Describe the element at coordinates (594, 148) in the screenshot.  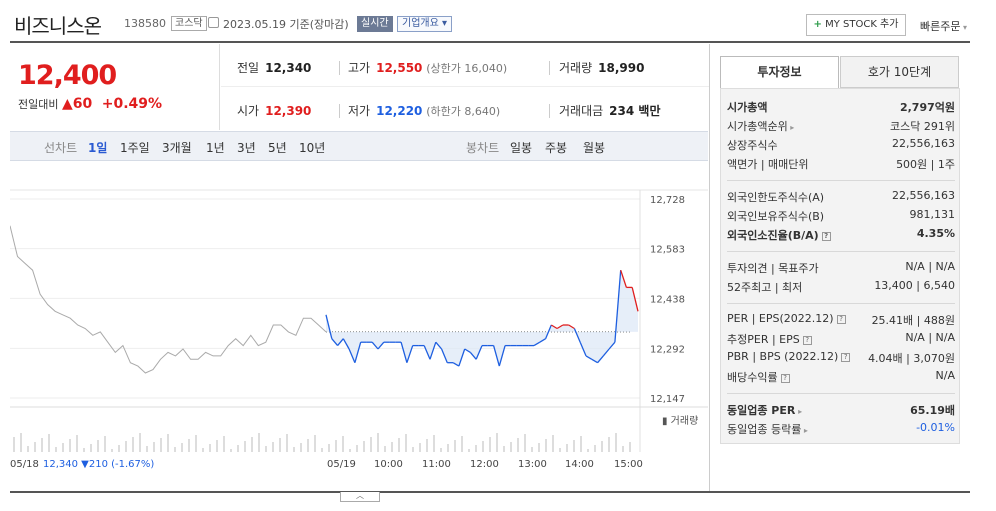
I see `candle-monthly: 월봉` at that location.